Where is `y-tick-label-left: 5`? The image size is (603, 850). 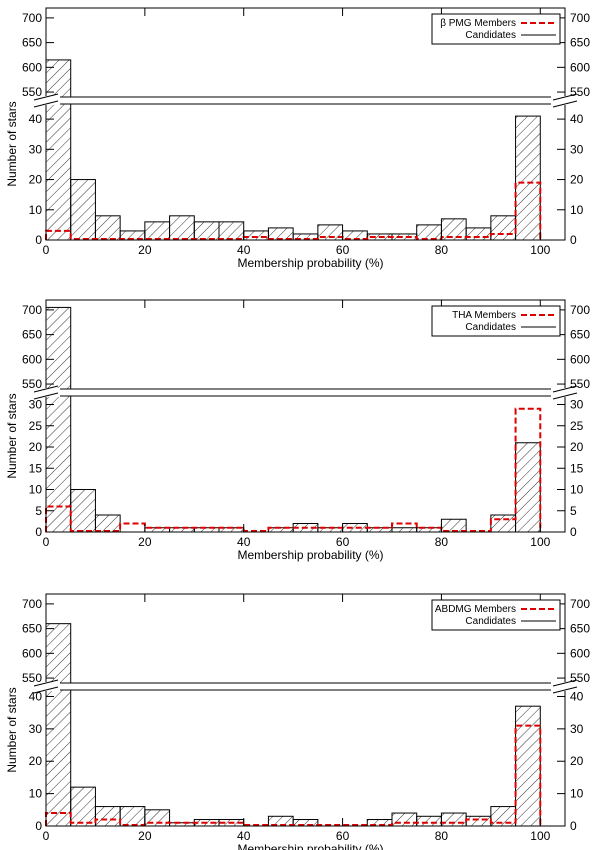 y-tick-label-left: 5 is located at coordinates (38, 511).